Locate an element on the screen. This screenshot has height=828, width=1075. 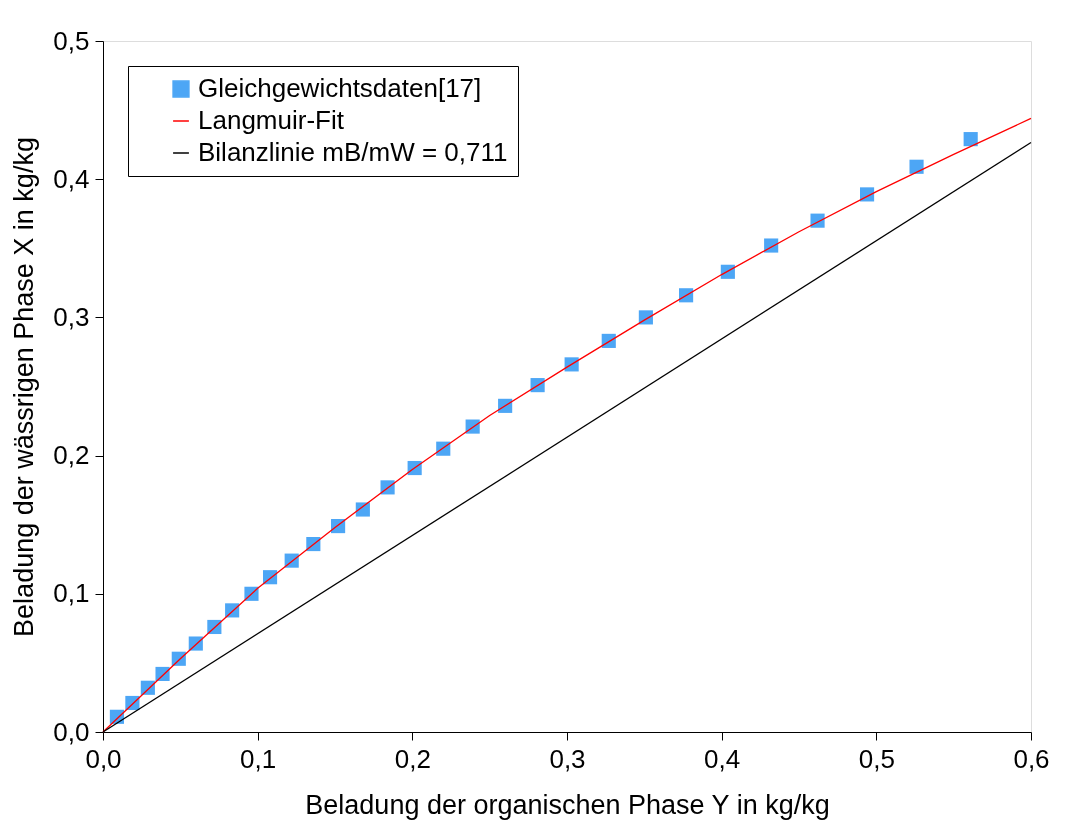
x-axis-title: Beladung der organischen Phase Y in kg/kg is located at coordinates (567, 804).